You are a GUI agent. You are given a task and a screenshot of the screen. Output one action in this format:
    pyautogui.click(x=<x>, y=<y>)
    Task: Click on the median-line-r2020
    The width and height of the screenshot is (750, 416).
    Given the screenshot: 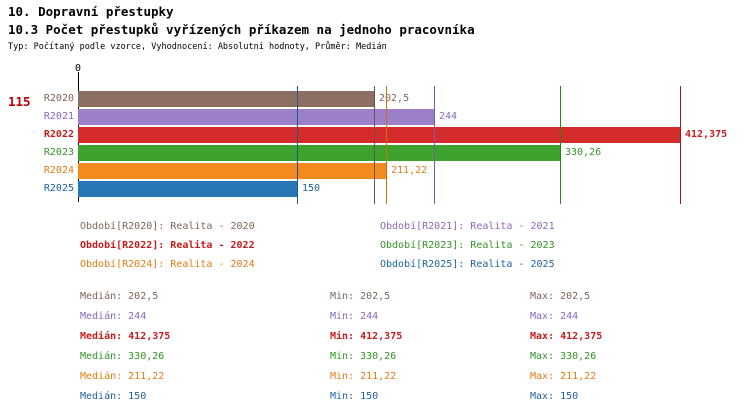 What is the action you would take?
    pyautogui.click(x=374, y=145)
    